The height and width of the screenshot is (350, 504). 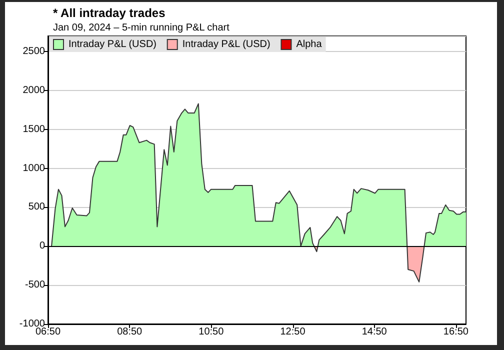 I want to click on y-tick-label: 0, so click(x=42, y=246).